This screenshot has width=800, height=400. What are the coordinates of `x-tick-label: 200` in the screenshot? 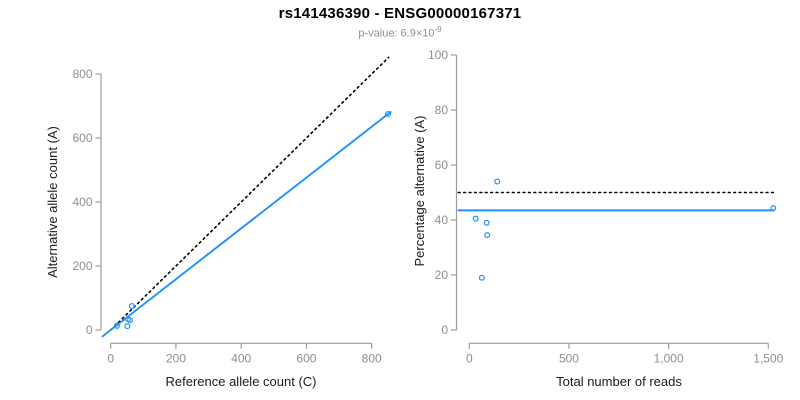 It's located at (176, 358).